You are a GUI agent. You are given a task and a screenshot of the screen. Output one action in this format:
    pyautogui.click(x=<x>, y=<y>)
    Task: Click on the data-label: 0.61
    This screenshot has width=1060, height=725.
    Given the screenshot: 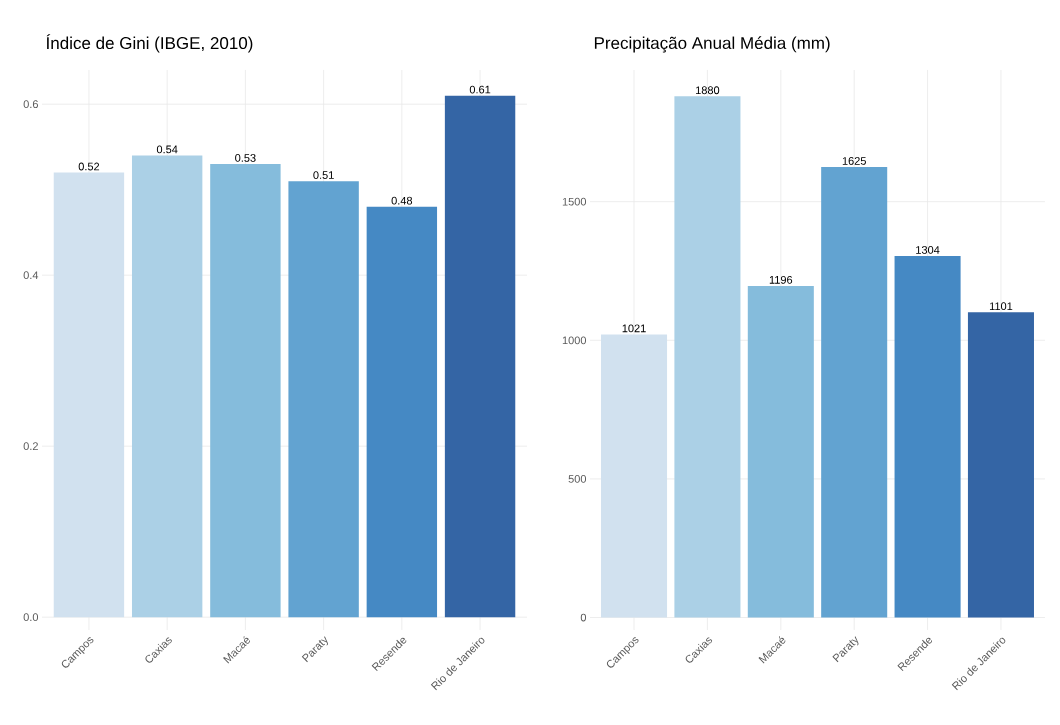 What is the action you would take?
    pyautogui.click(x=480, y=89)
    